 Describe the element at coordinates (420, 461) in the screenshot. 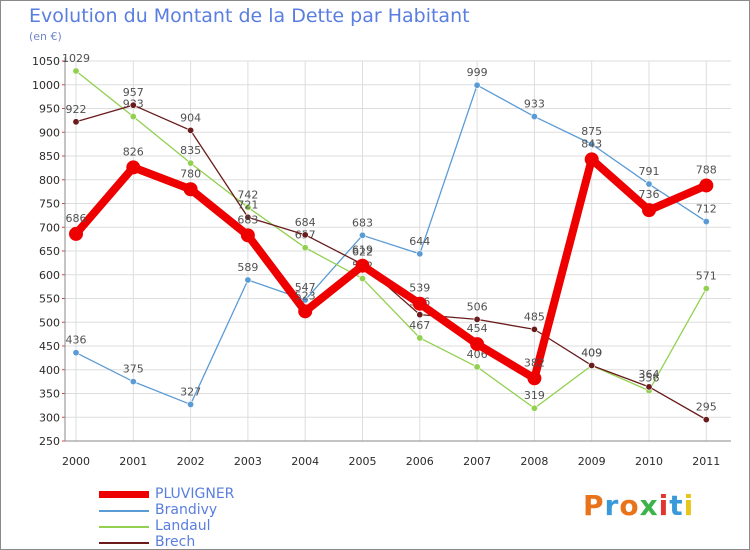

I see `x-tick-label: 2006` at that location.